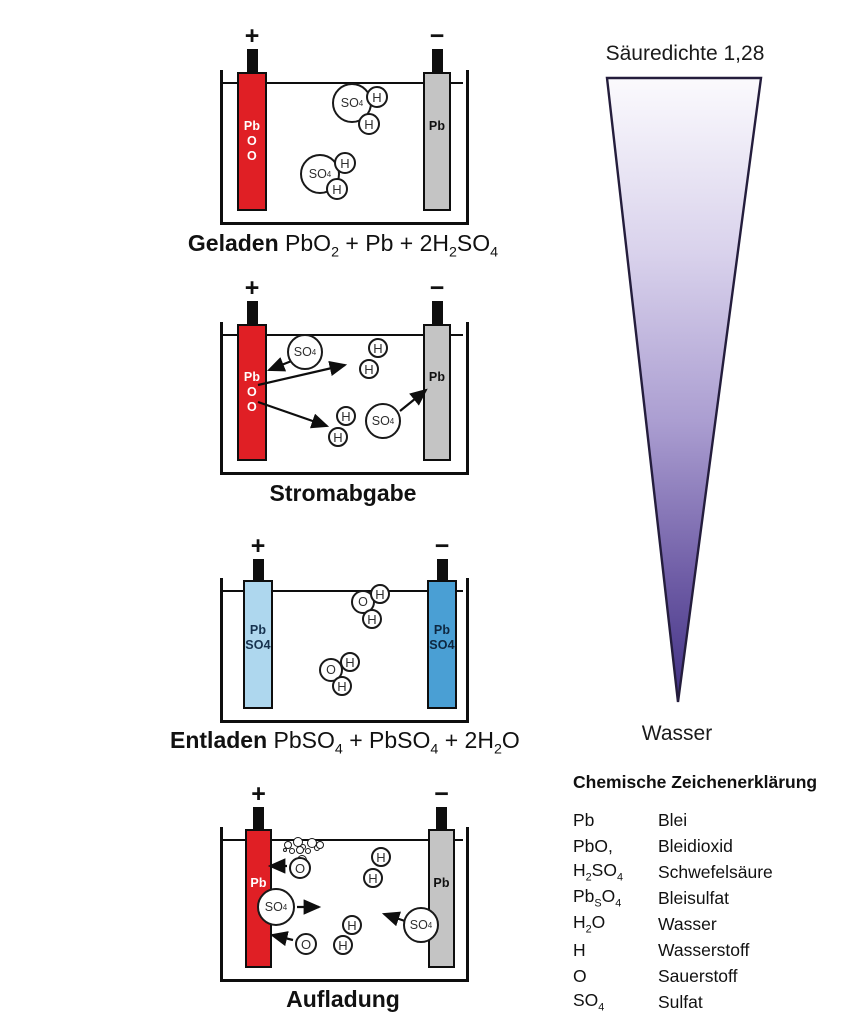  I want to click on electrode-positive: Pb O O, so click(252, 141).